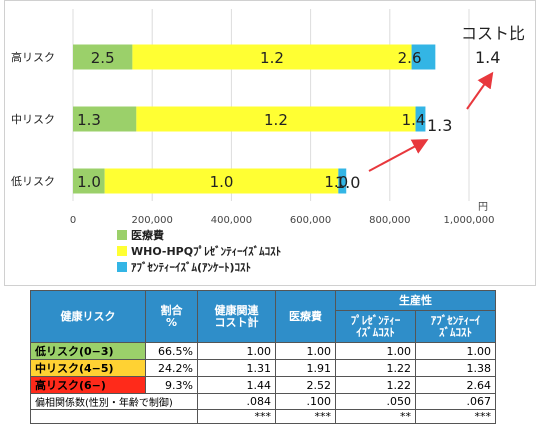  What do you see at coordinates (114, 416) in the screenshot?
I see `sig-label` at bounding box center [114, 416].